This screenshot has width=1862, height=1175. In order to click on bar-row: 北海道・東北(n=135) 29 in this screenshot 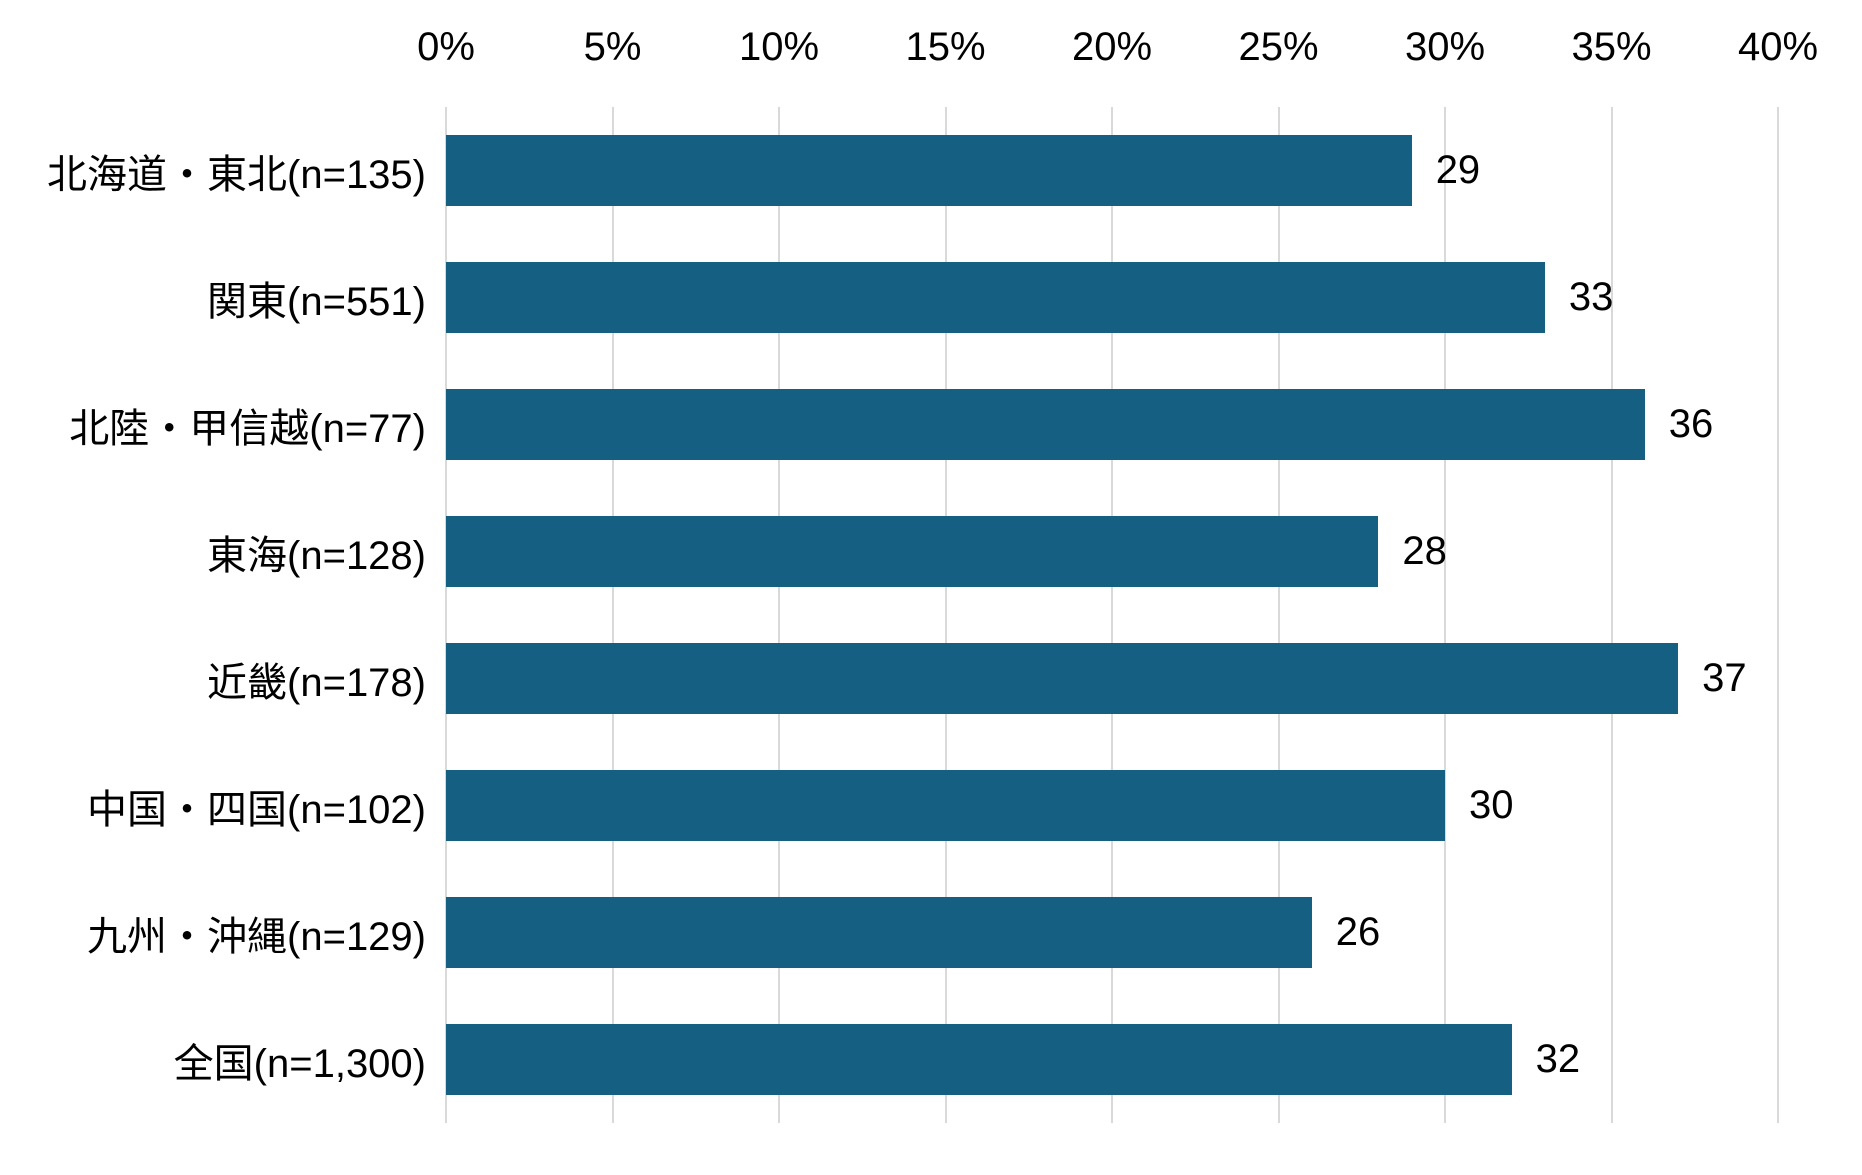, I will do `click(912, 170)`.